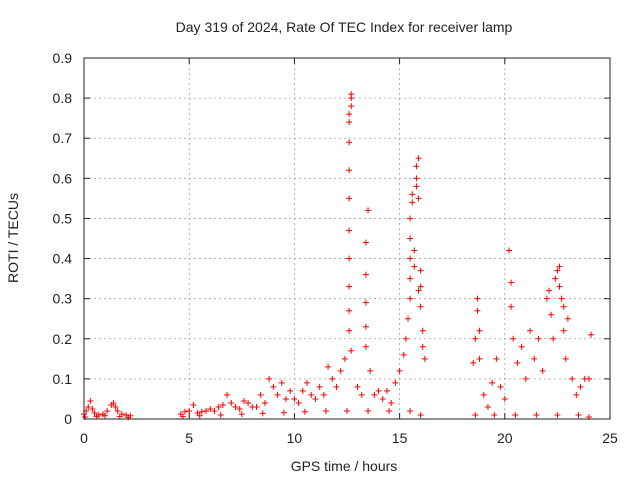 The height and width of the screenshot is (480, 640). What do you see at coordinates (84, 438) in the screenshot?
I see `x-tick-label: 0` at bounding box center [84, 438].